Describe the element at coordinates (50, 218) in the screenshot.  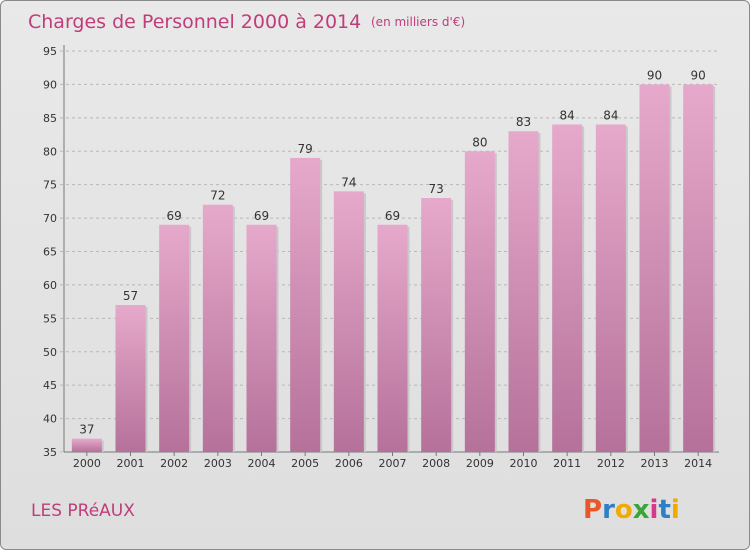
I see `y-tick-label: 70` at that location.